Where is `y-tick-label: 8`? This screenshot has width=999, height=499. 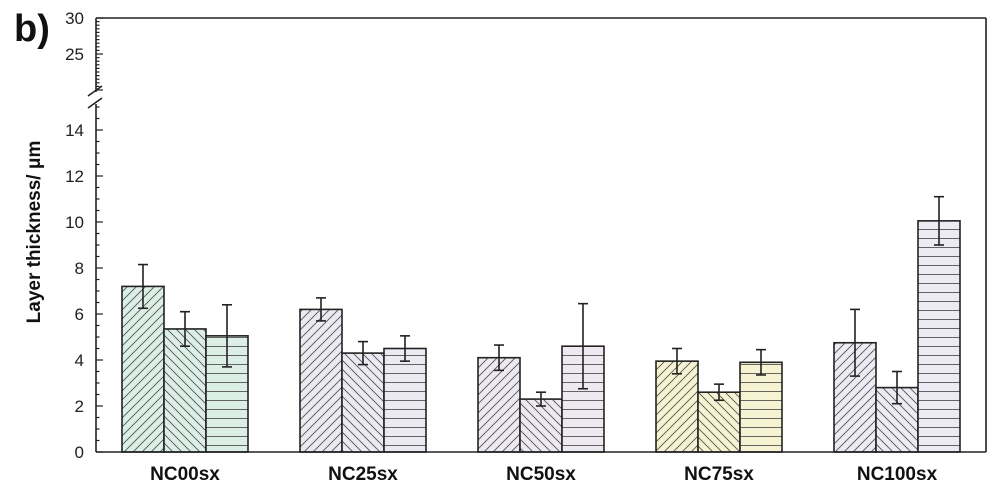 y-tick-label: 8 is located at coordinates (79, 268).